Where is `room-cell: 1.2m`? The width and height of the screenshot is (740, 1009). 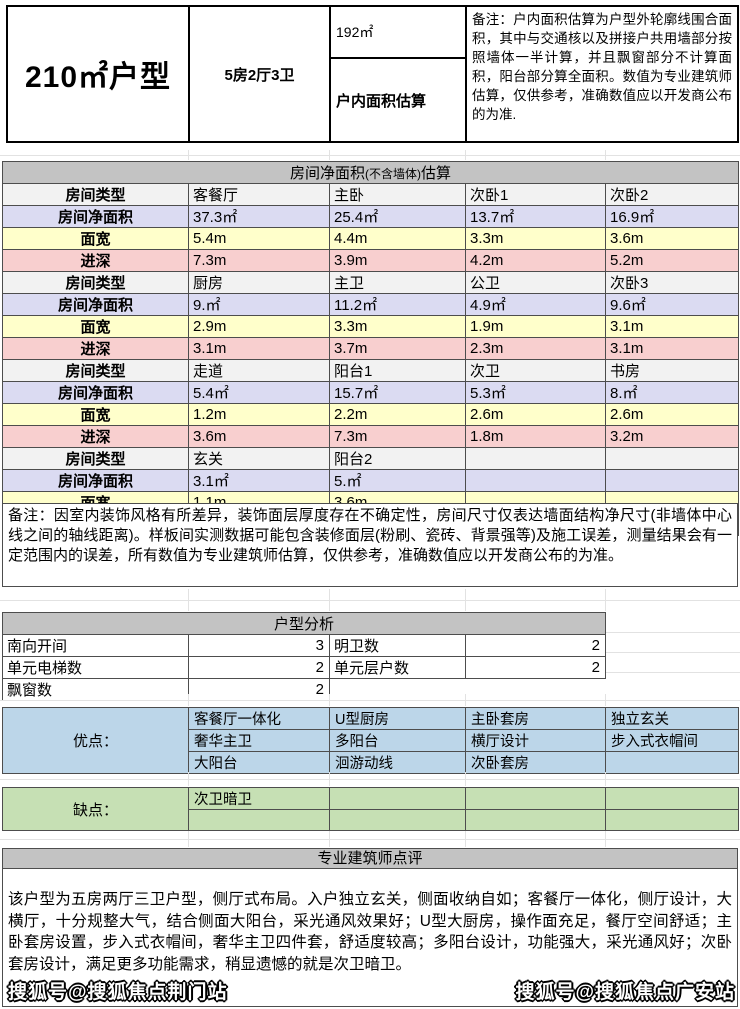 room-cell: 1.2m is located at coordinates (259, 414).